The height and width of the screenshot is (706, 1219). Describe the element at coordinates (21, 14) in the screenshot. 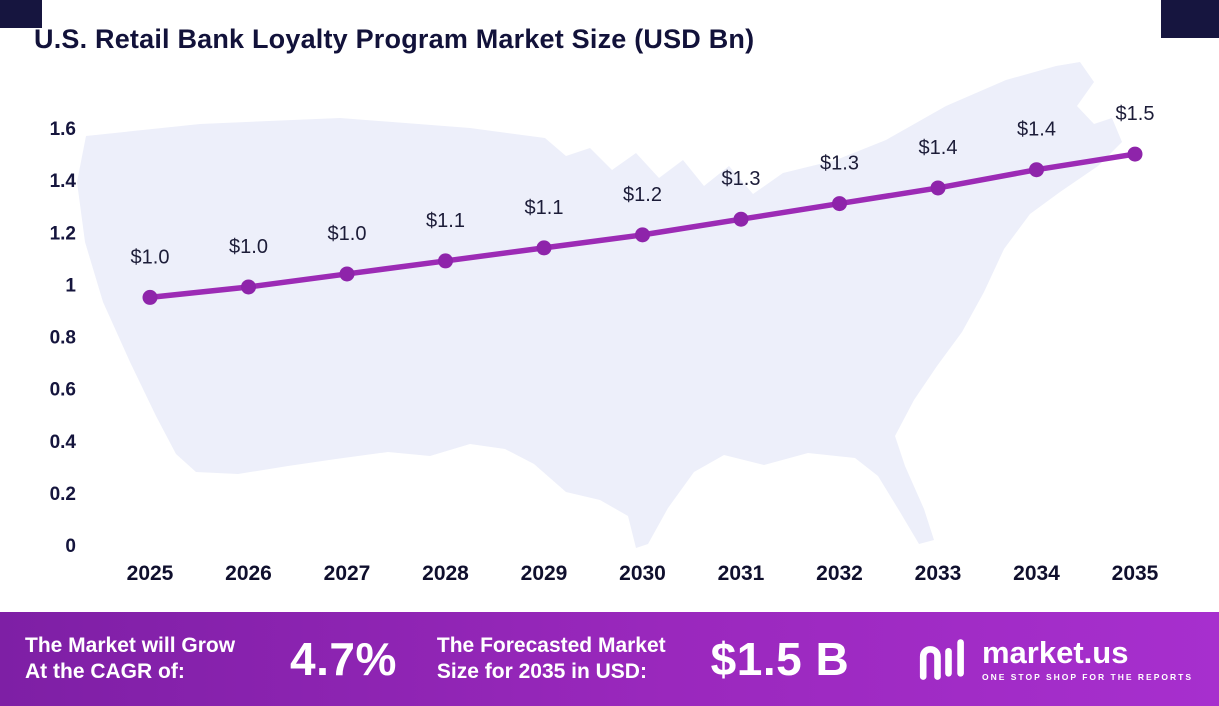

I see `corner-accent-top-left` at that location.